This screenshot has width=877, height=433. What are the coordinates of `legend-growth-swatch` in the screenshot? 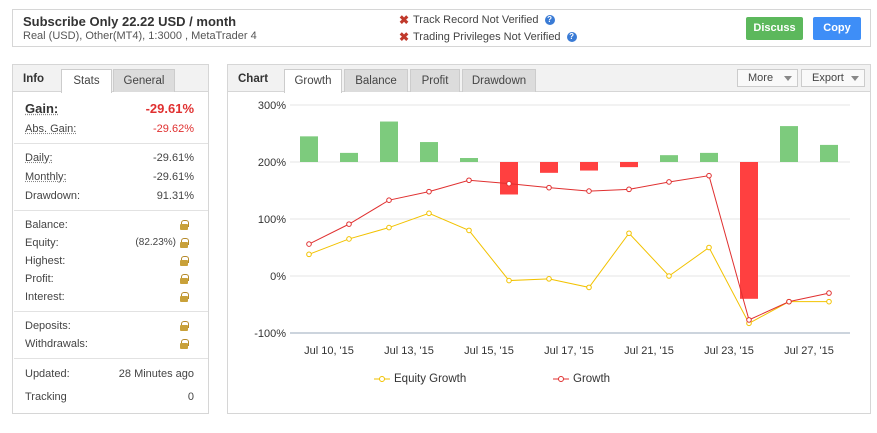 It's located at (561, 379).